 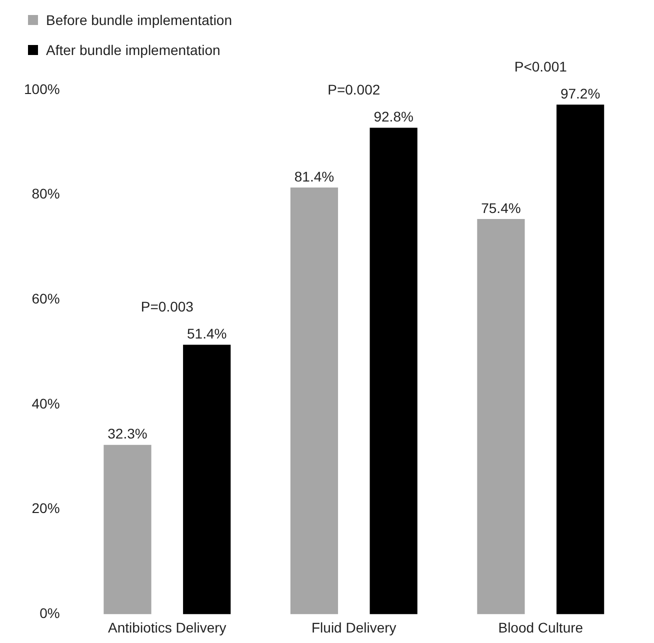 I want to click on y-tick-label: 40%, so click(x=46, y=403).